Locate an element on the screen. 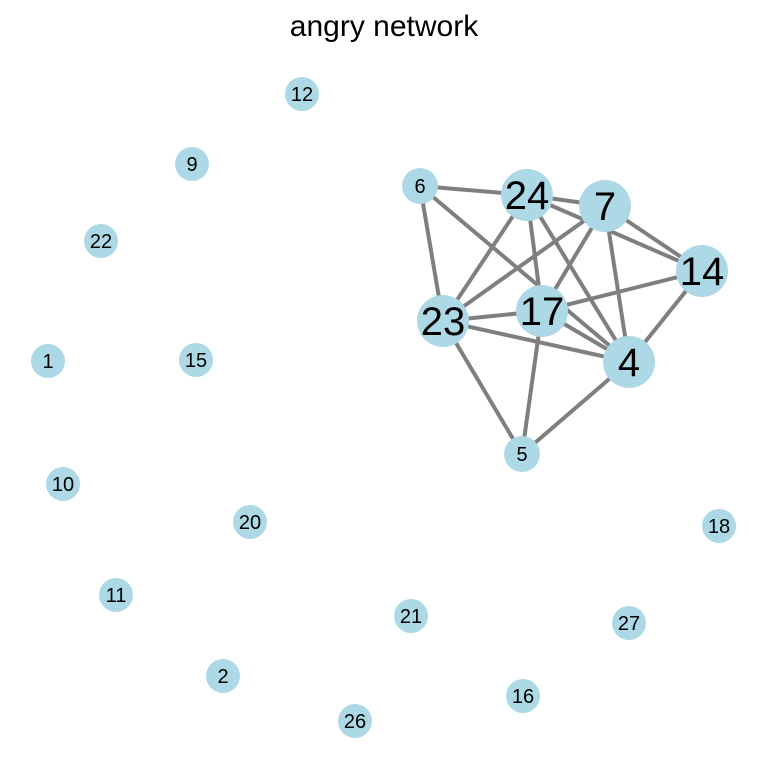  node-label-4: 4 is located at coordinates (629, 363).